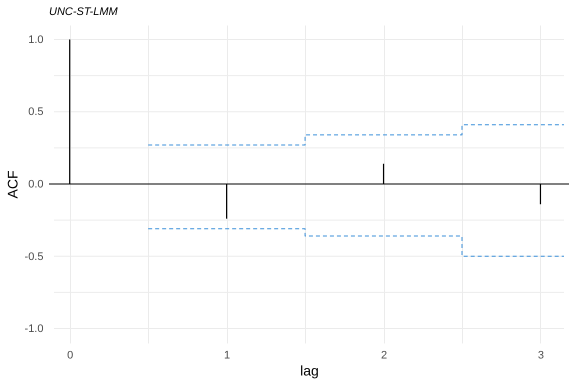 Image resolution: width=576 pixels, height=384 pixels. What do you see at coordinates (34, 256) in the screenshot?
I see `y-tick-label: -0.5` at bounding box center [34, 256].